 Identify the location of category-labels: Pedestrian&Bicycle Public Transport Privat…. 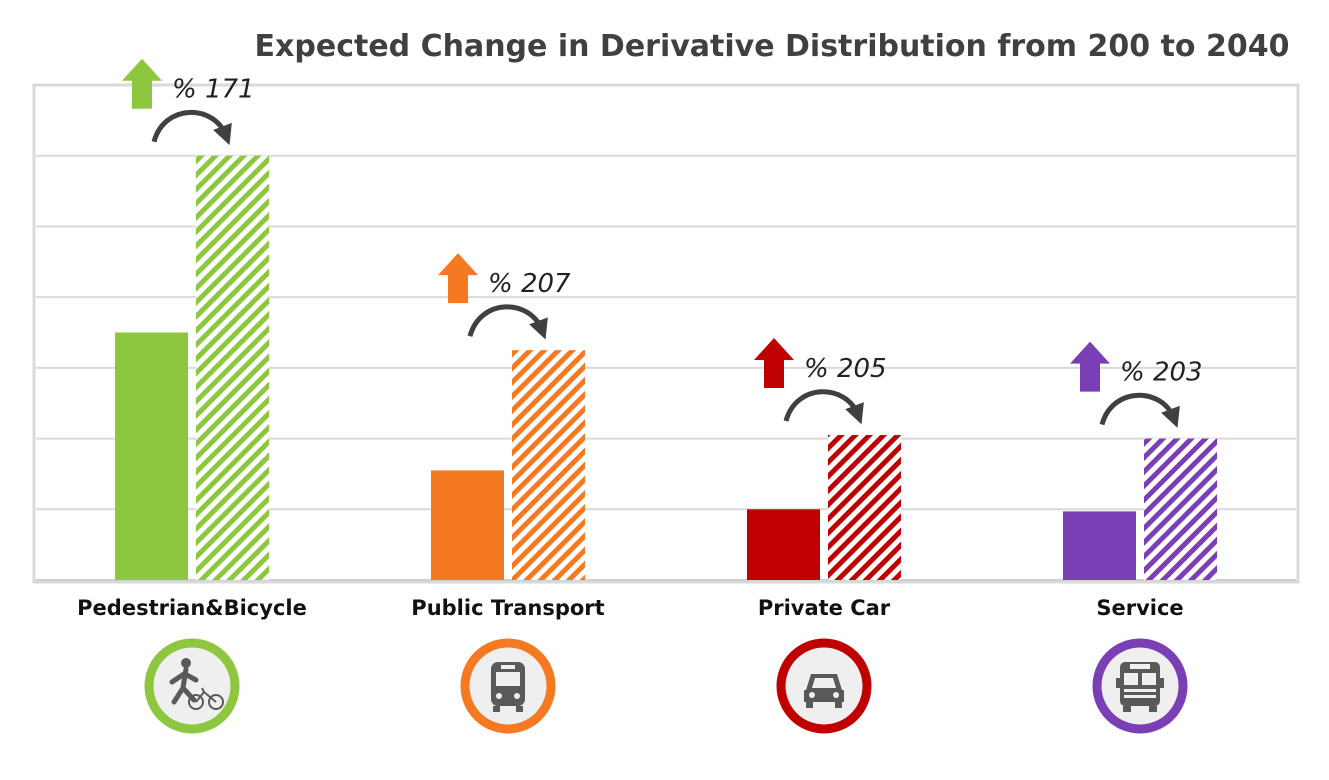
(630, 608).